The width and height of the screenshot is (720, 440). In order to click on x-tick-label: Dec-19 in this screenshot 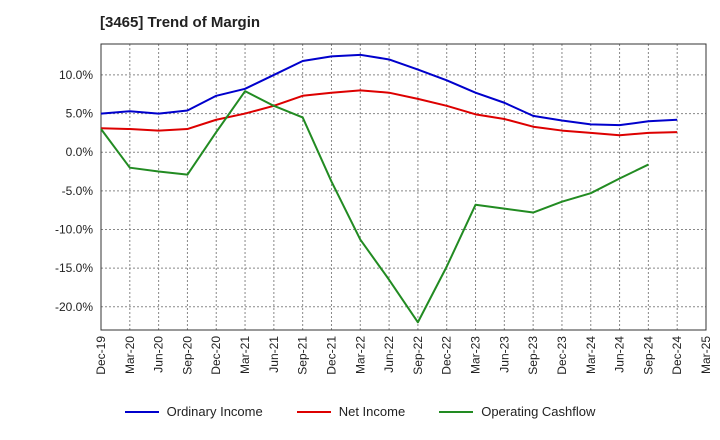, I will do `click(101, 355)`.